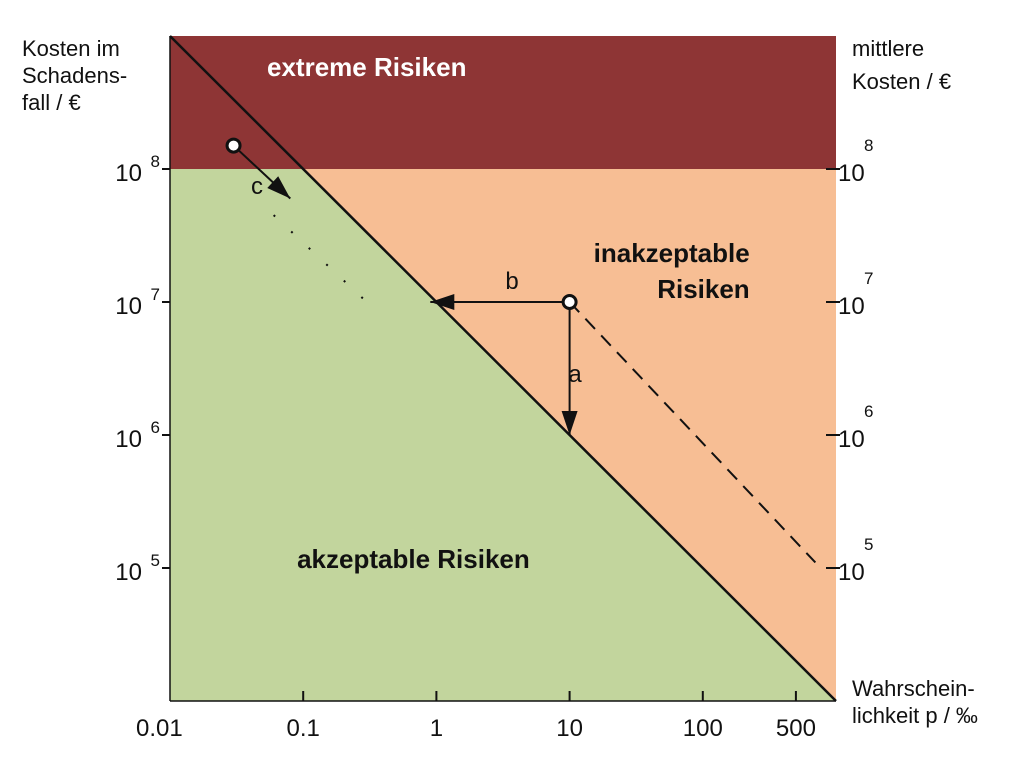  What do you see at coordinates (74, 75) in the screenshot?
I see `left-axis-title-line-2: Schadens-` at bounding box center [74, 75].